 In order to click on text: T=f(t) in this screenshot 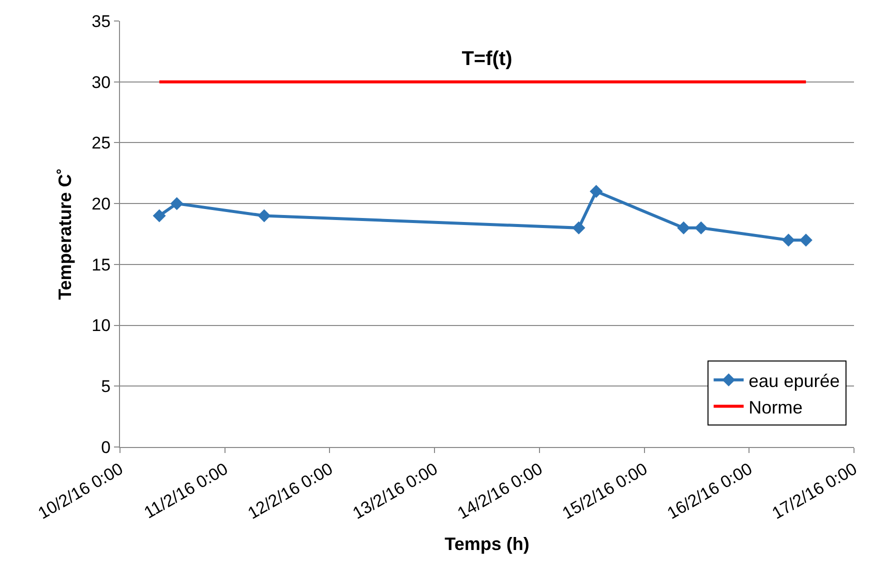, I will do `click(487, 59)`.